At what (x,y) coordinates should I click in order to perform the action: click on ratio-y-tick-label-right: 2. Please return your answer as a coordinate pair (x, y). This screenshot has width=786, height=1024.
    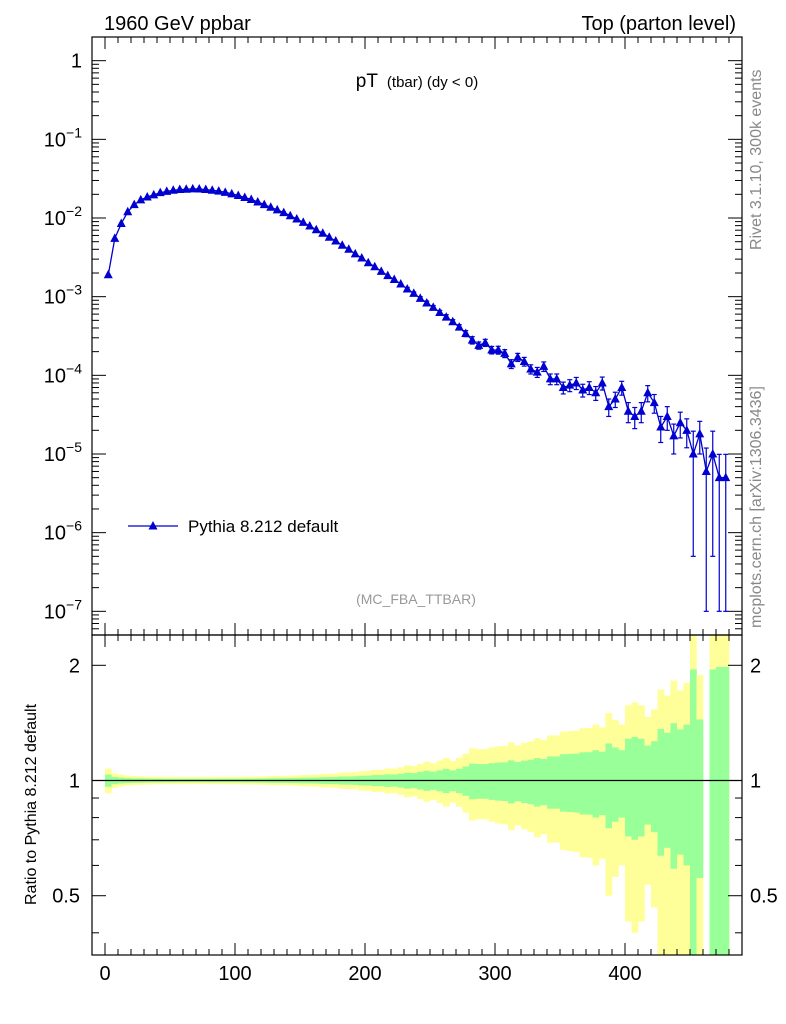
    Looking at the image, I should click on (755, 666).